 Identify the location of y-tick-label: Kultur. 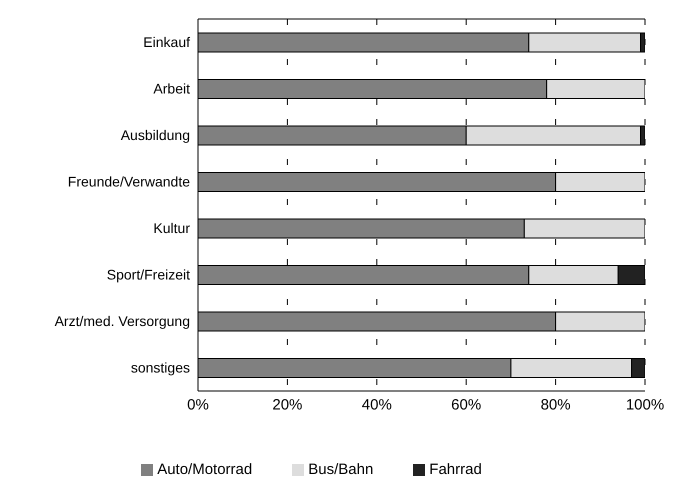
(171, 228).